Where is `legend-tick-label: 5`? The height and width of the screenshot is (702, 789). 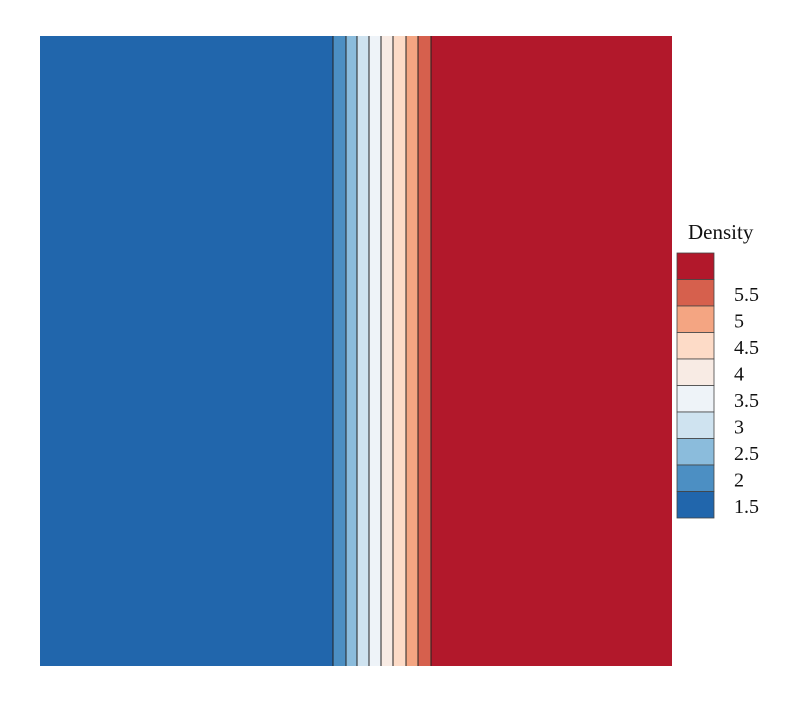
legend-tick-label: 5 is located at coordinates (739, 322).